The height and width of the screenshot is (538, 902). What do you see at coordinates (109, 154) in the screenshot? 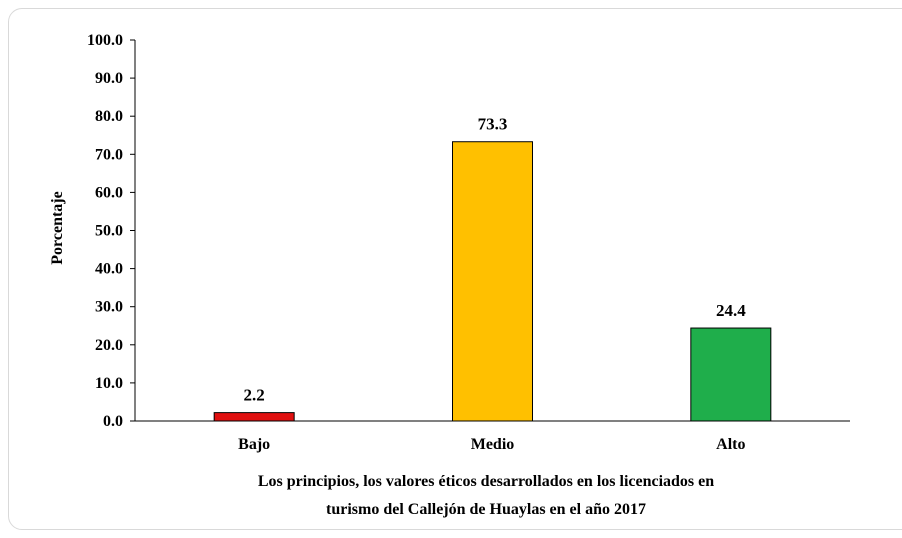
I see `y-tick-label: 70.0` at bounding box center [109, 154].